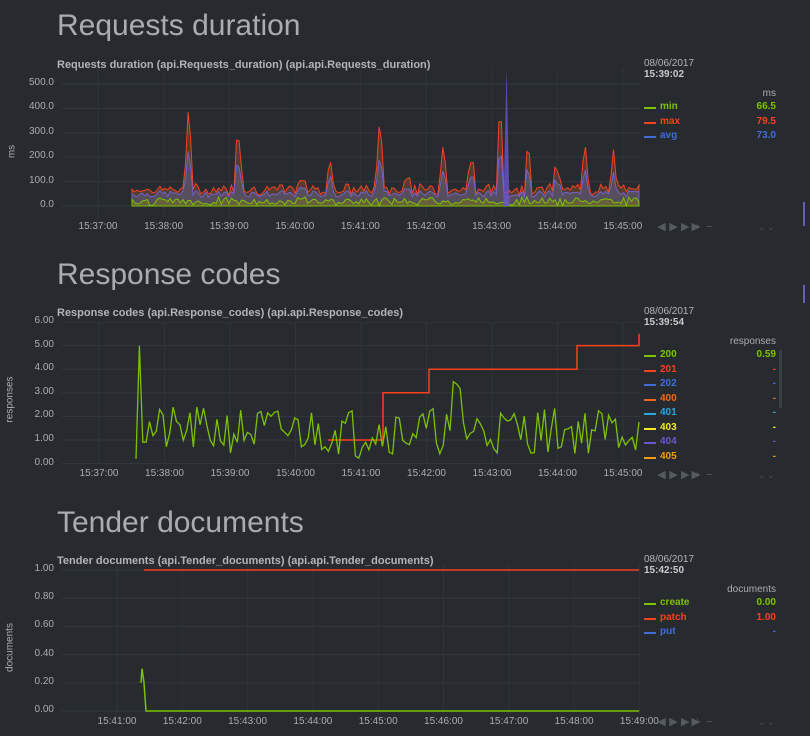 This screenshot has height=736, width=810. I want to click on legend-item-put: put -, so click(710, 632).